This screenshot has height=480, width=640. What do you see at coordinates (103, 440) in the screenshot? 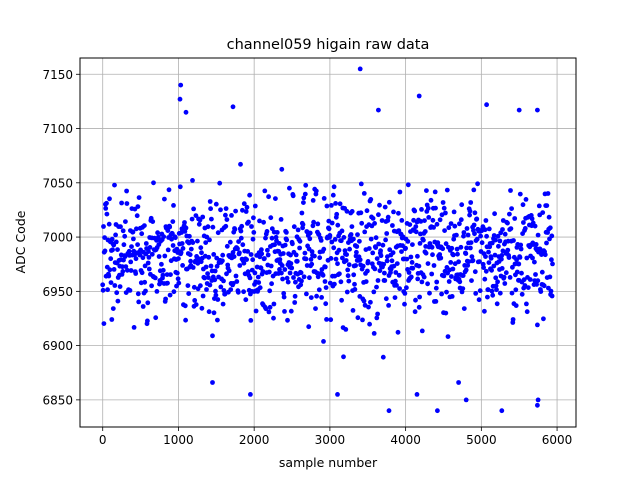
I see `x-tick-label: 0` at bounding box center [103, 440].